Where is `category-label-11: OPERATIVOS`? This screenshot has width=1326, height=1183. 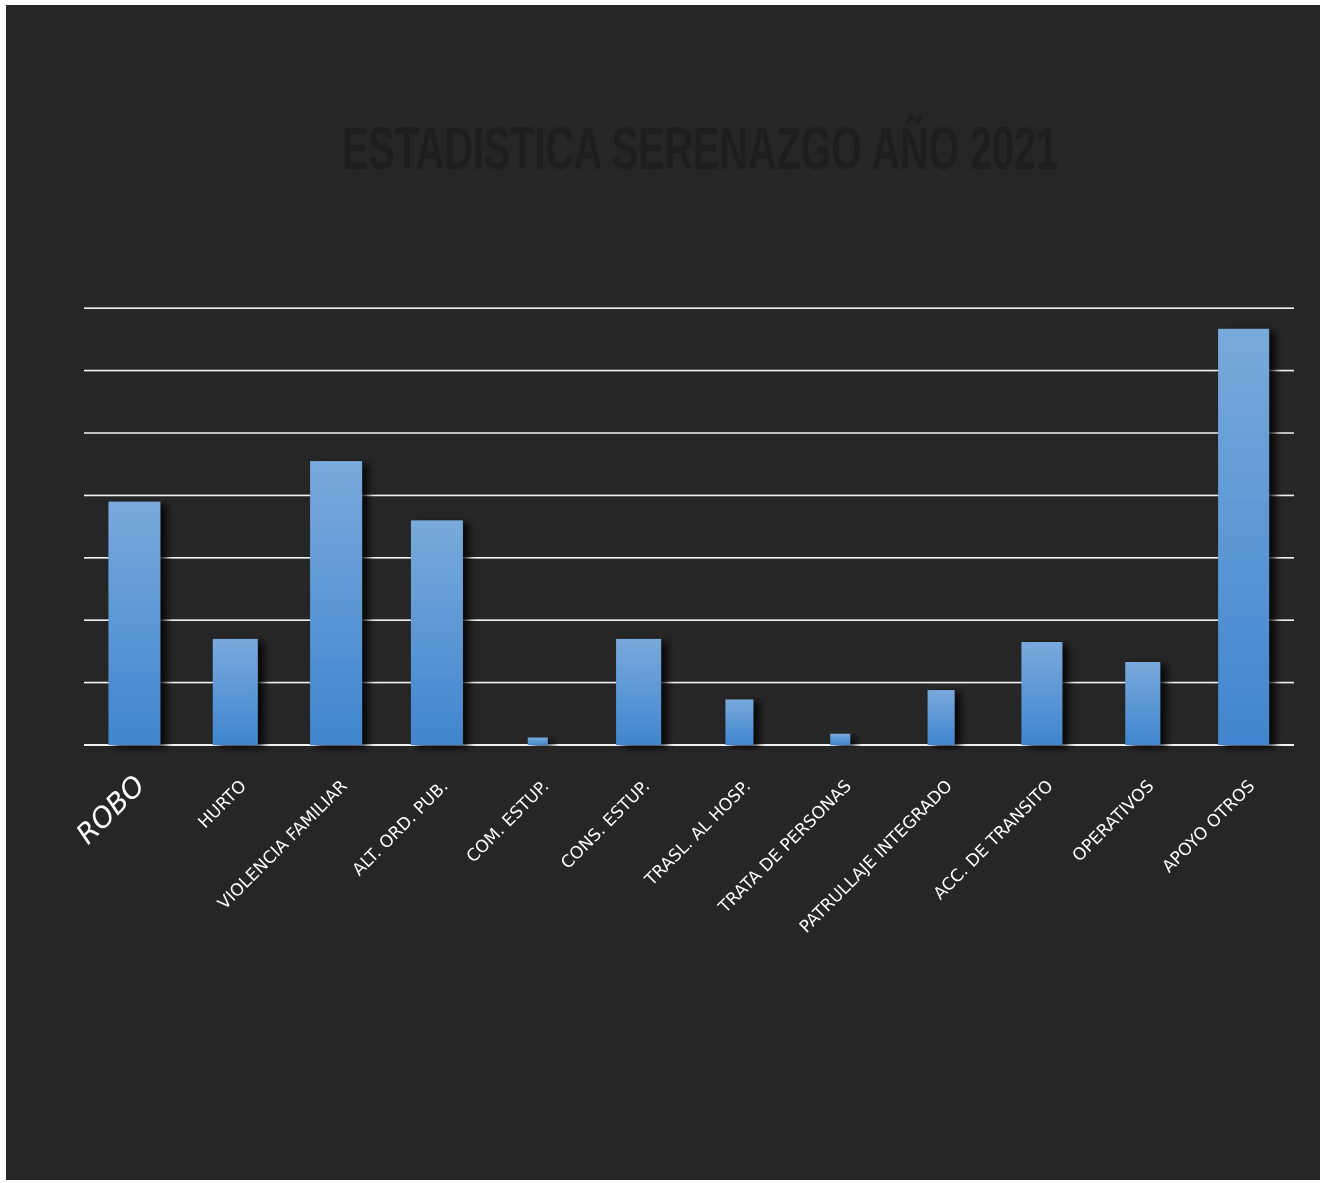 category-label-11: OPERATIVOS is located at coordinates (1114, 821).